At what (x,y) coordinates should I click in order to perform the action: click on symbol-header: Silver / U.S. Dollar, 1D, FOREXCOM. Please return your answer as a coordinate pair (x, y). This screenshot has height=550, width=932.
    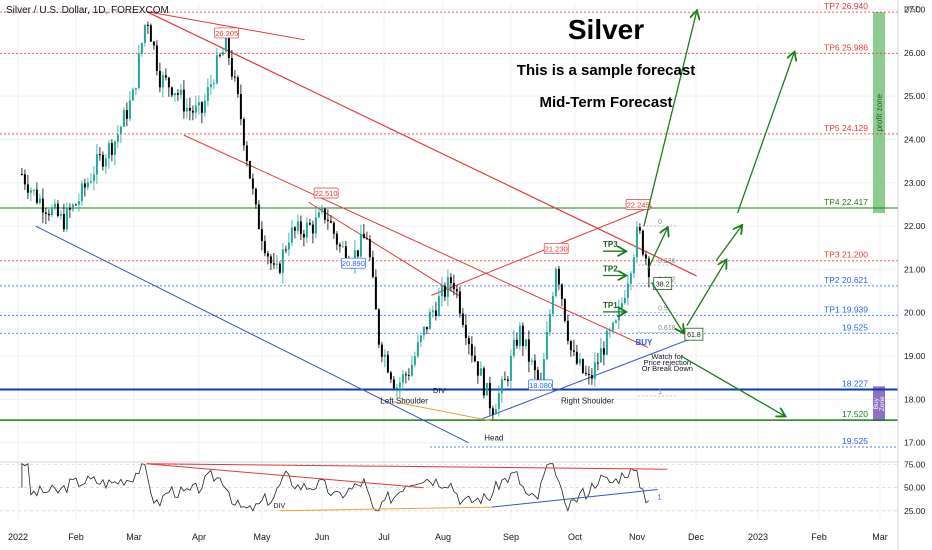
    Looking at the image, I should click on (87, 10).